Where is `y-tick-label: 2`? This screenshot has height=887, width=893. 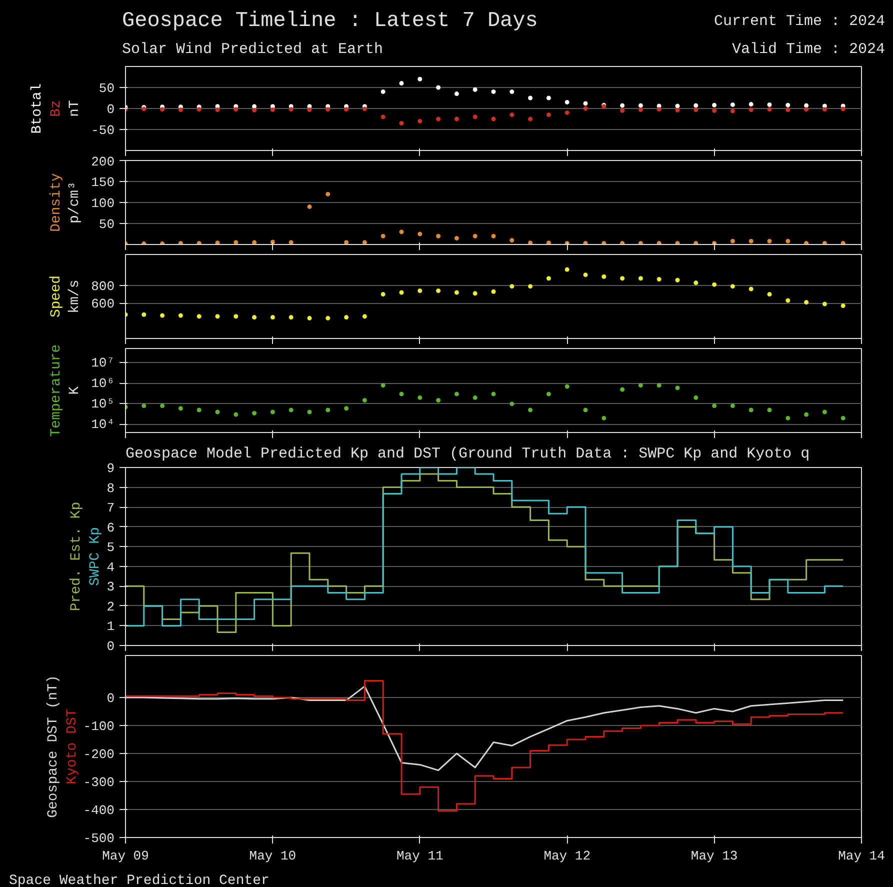 y-tick-label: 2 is located at coordinates (110, 606).